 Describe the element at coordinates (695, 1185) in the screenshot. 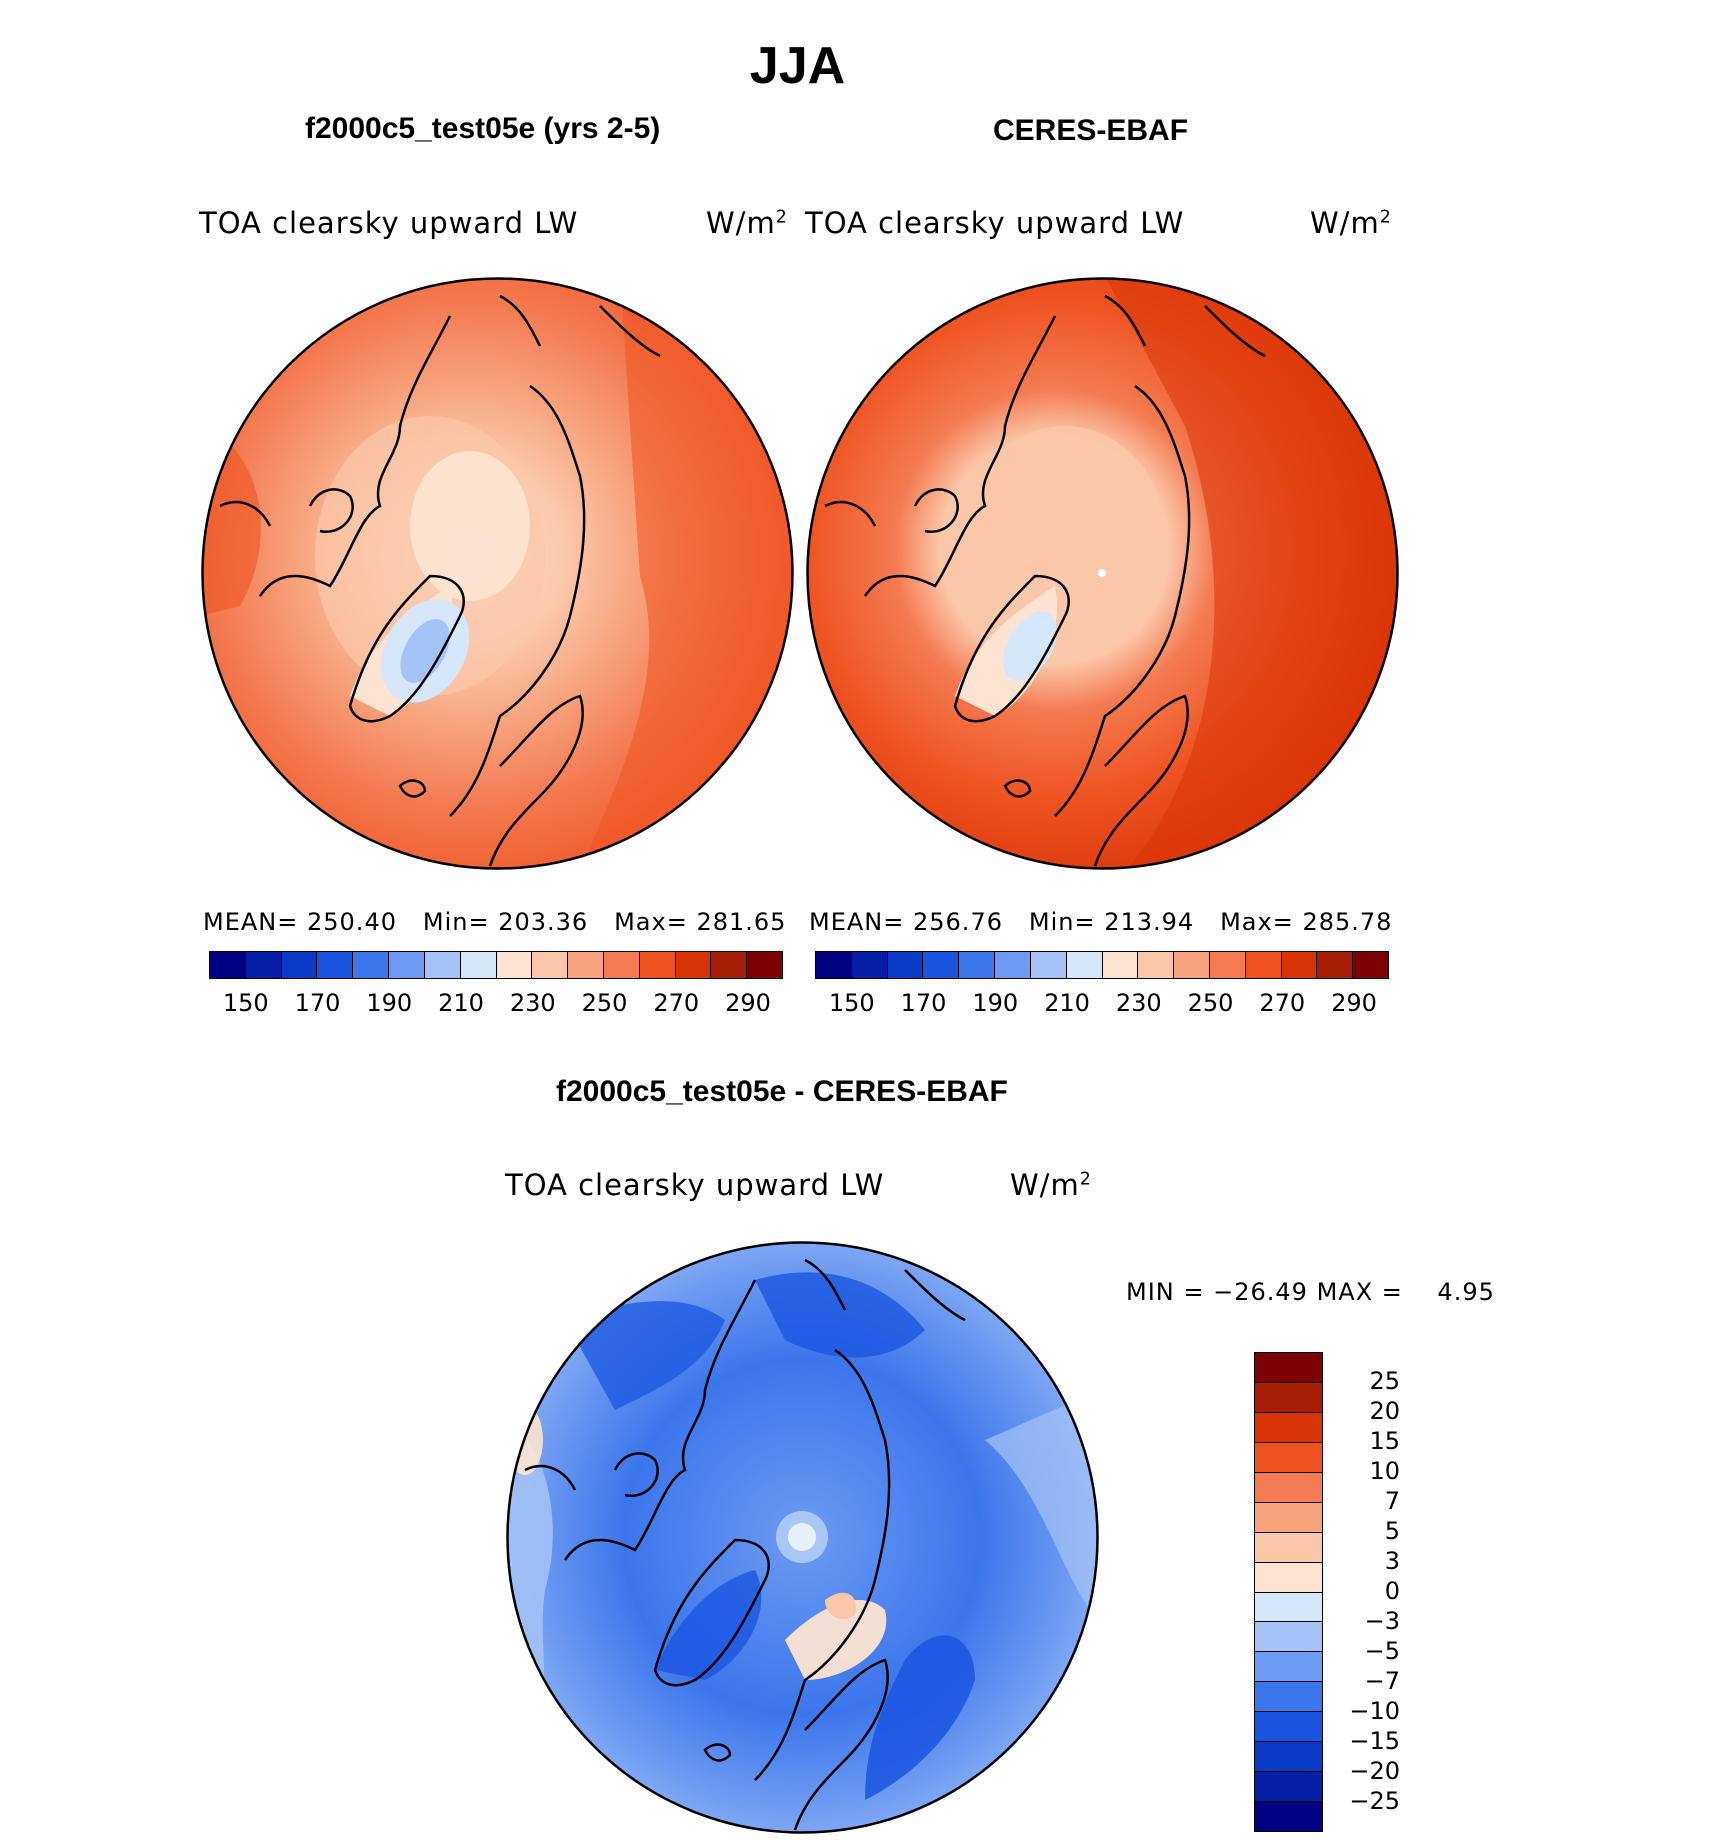

I see `diff-variable-label: TOA clearsky upward LW` at that location.